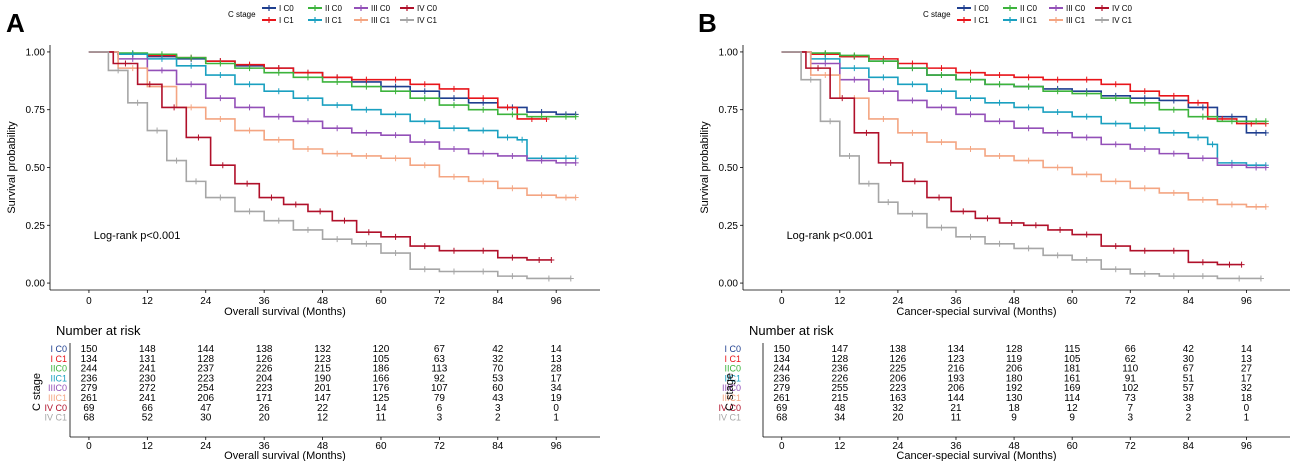  Describe the element at coordinates (839, 388) in the screenshot. I see `risk-cell: 255` at that location.